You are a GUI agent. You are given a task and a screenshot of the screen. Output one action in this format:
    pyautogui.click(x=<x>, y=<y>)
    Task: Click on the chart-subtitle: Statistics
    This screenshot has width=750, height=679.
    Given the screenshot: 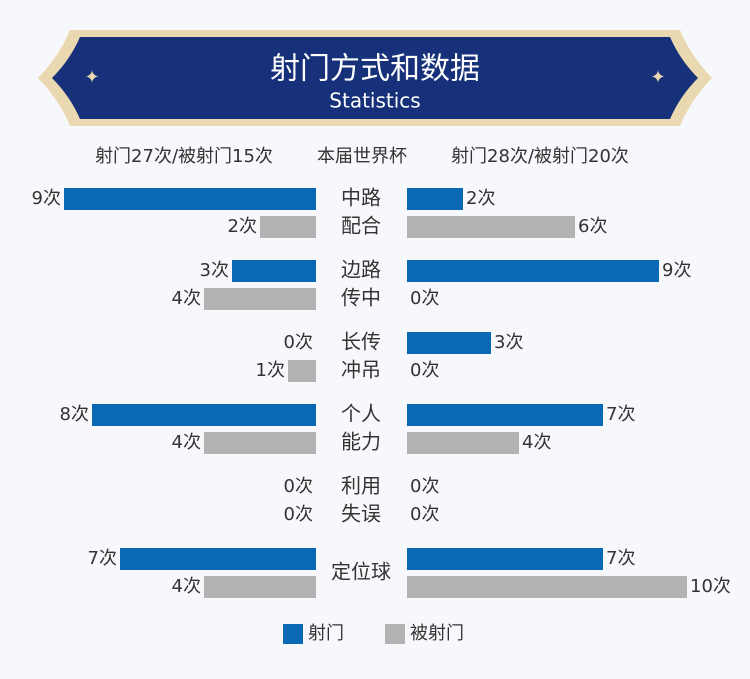 What is the action you would take?
    pyautogui.click(x=374, y=101)
    